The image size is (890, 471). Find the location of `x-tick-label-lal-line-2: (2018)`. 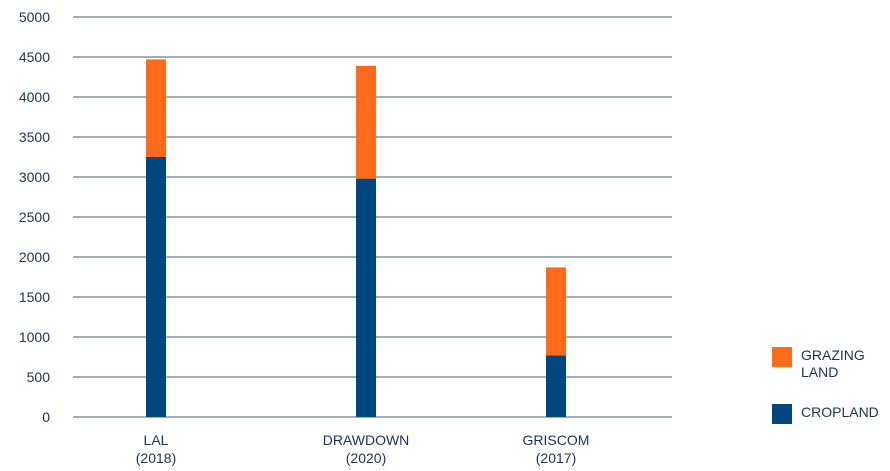

x-tick-label-lal-line-2: (2018) is located at coordinates (156, 458).